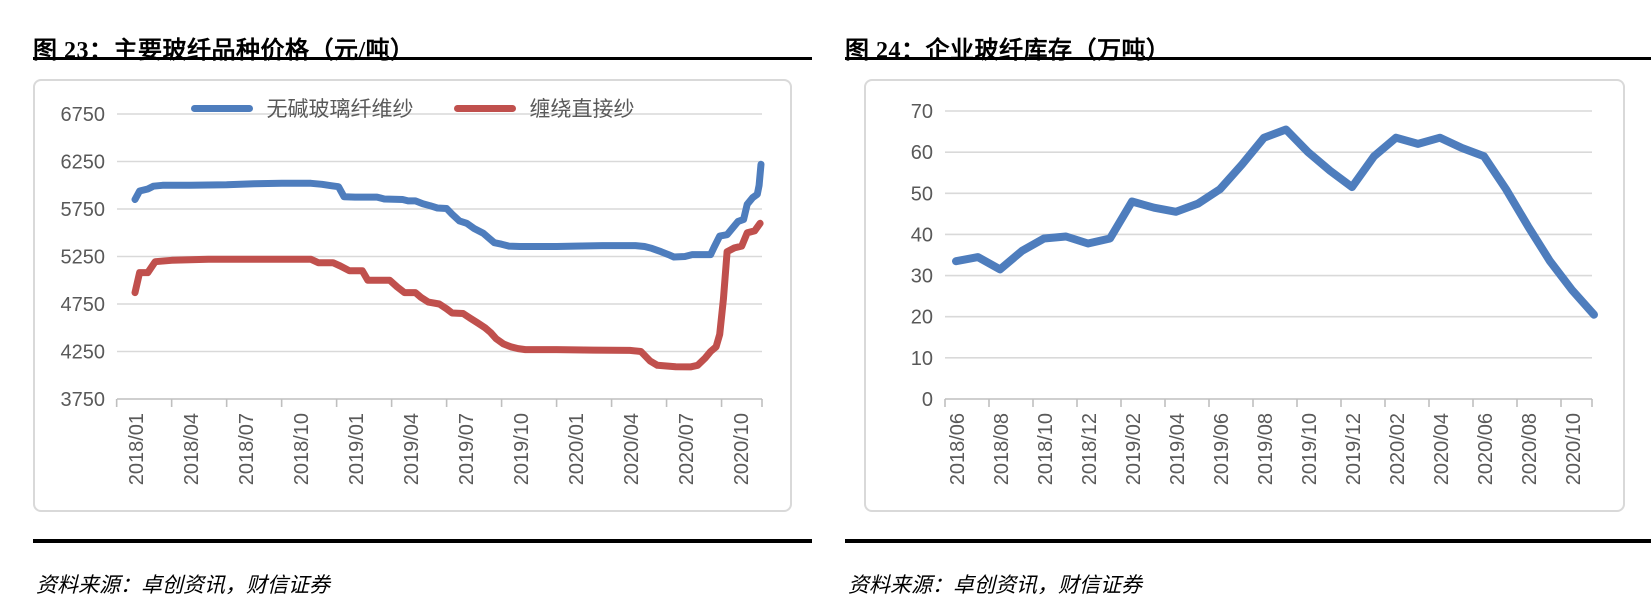 The height and width of the screenshot is (607, 1651). I want to click on x-tick-label: 2018/12, so click(1090, 449).